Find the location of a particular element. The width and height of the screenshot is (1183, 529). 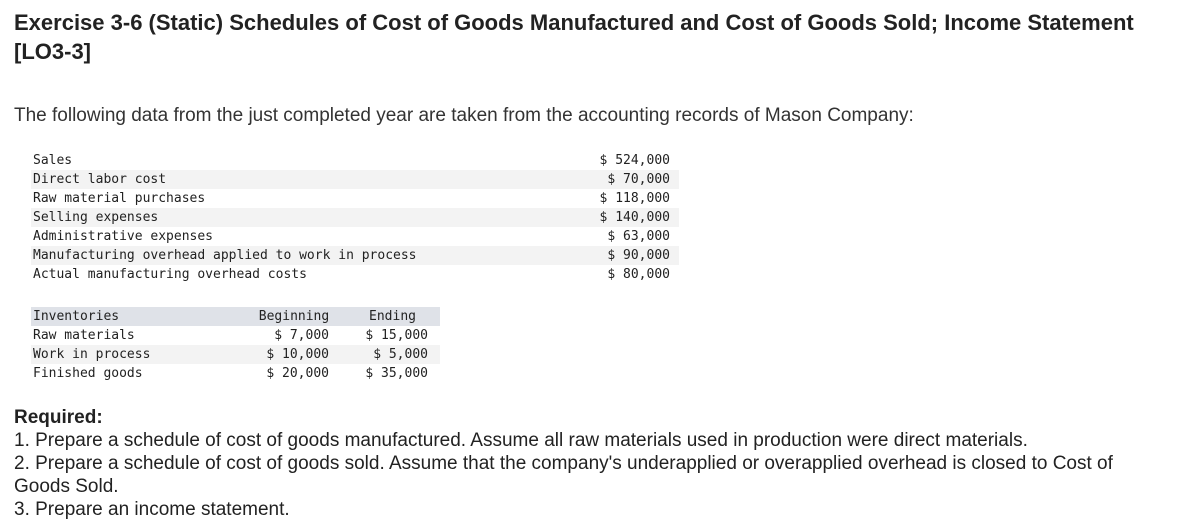

inventory-label: Raw materials is located at coordinates (84, 335).